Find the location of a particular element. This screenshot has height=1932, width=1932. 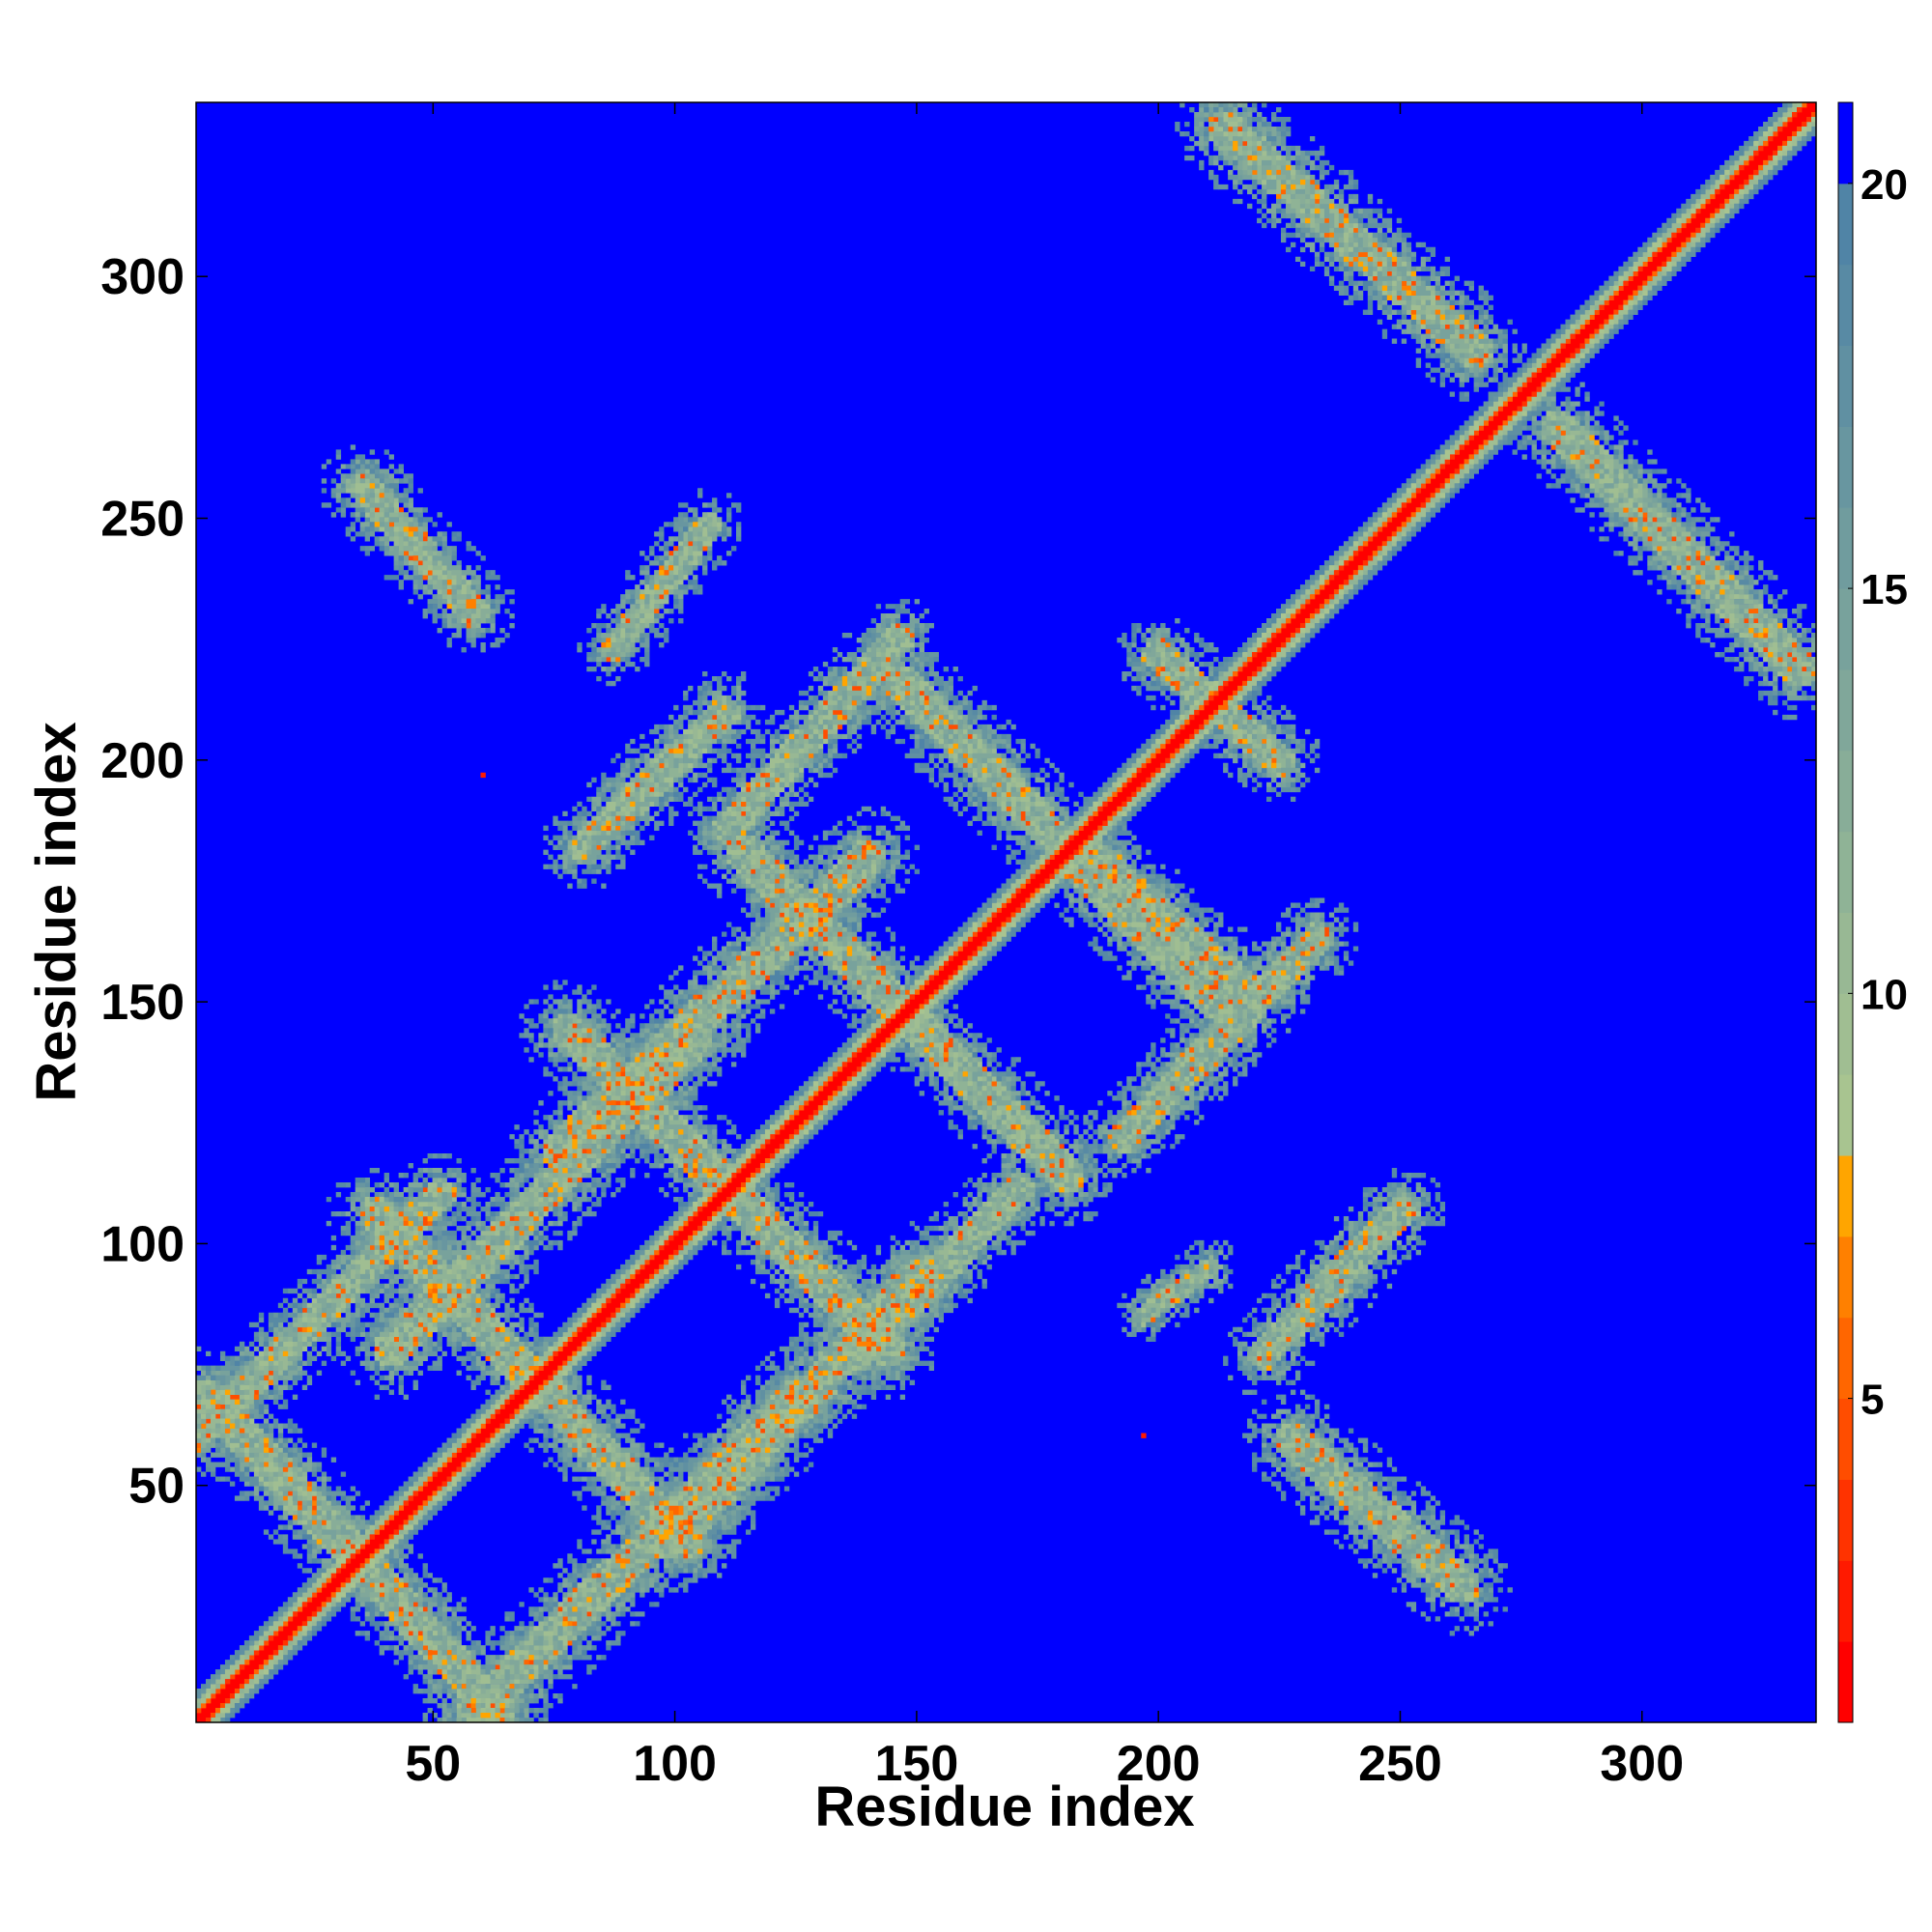

colorbar-tick-label: 5 is located at coordinates (1872, 1400).